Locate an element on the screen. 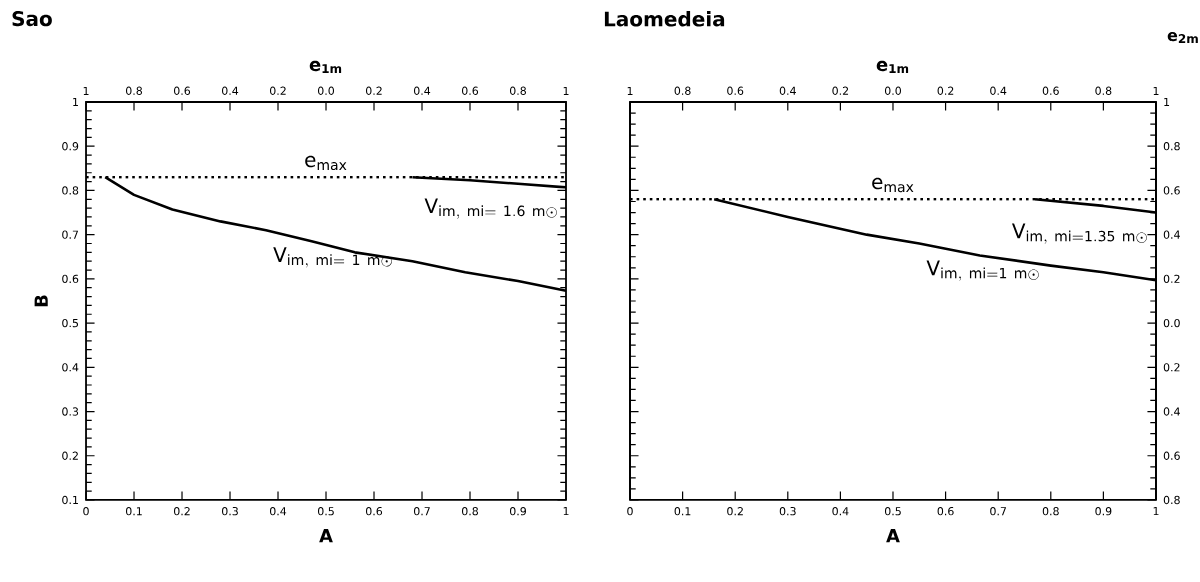 This screenshot has width=1200, height=582. legend-label: $\mathrm{V}_{\mathrm{im,\ mi=\ 1.6\ m}\odot}$ is located at coordinates (490, 208).